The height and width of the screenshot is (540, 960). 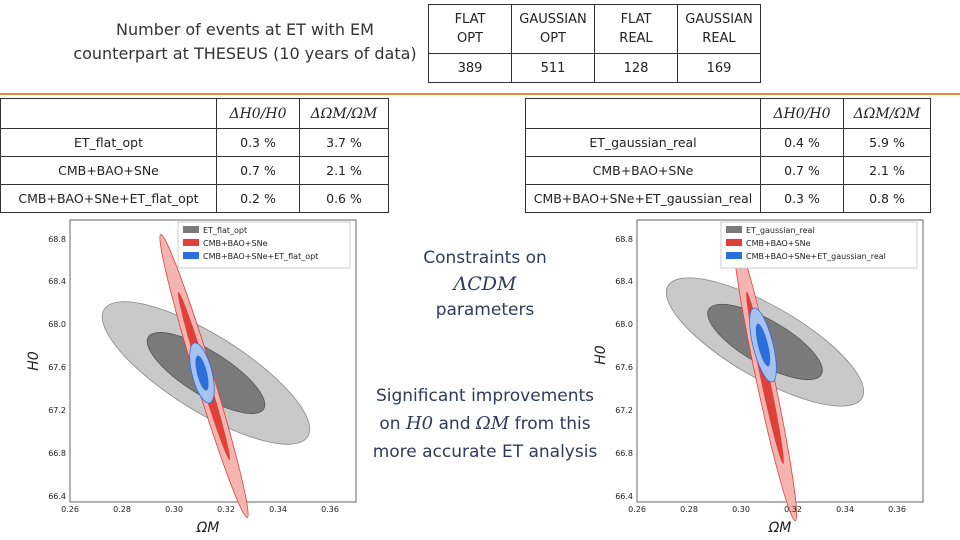 I want to click on dom-value: 0.6 %, so click(x=344, y=198).